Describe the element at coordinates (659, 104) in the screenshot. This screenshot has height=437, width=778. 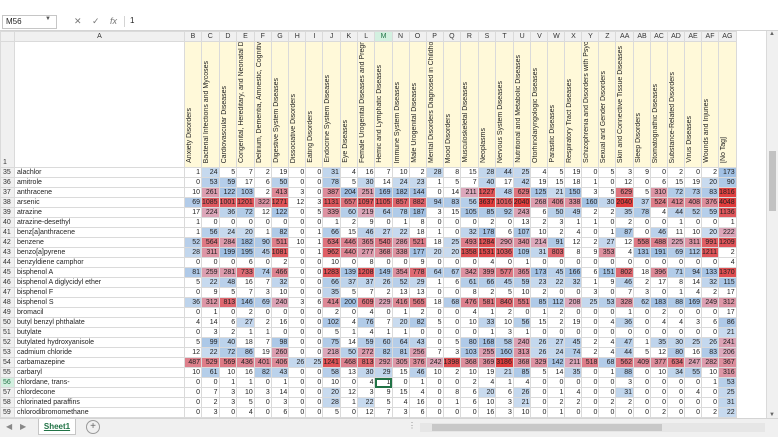
I see `disease-header-cell: Stomatognathic Diseases` at that location.